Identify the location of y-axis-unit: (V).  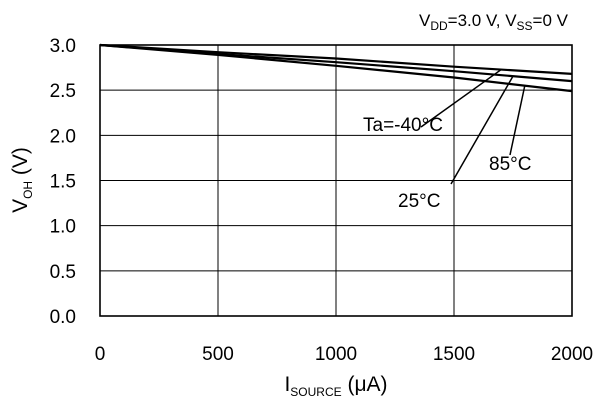
(20, 164).